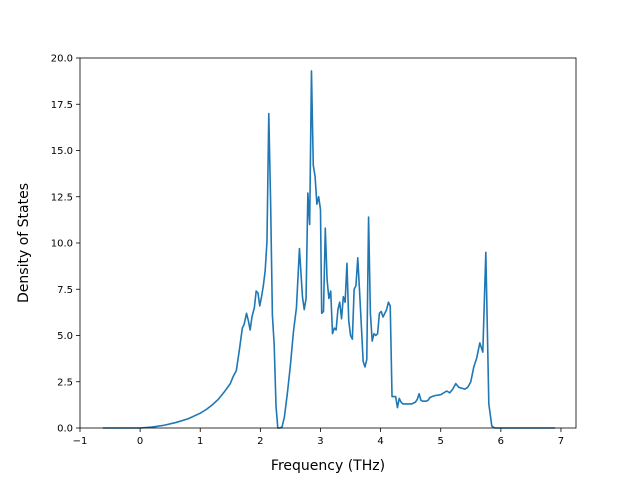  Describe the element at coordinates (320, 441) in the screenshot. I see `x-tick-label: 3` at that location.